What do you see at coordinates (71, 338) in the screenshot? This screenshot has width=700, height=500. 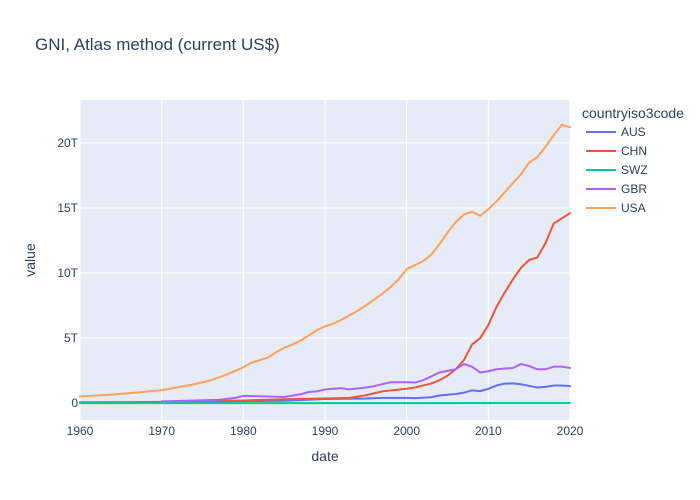 I see `y-tick-label: 5T` at bounding box center [71, 338].